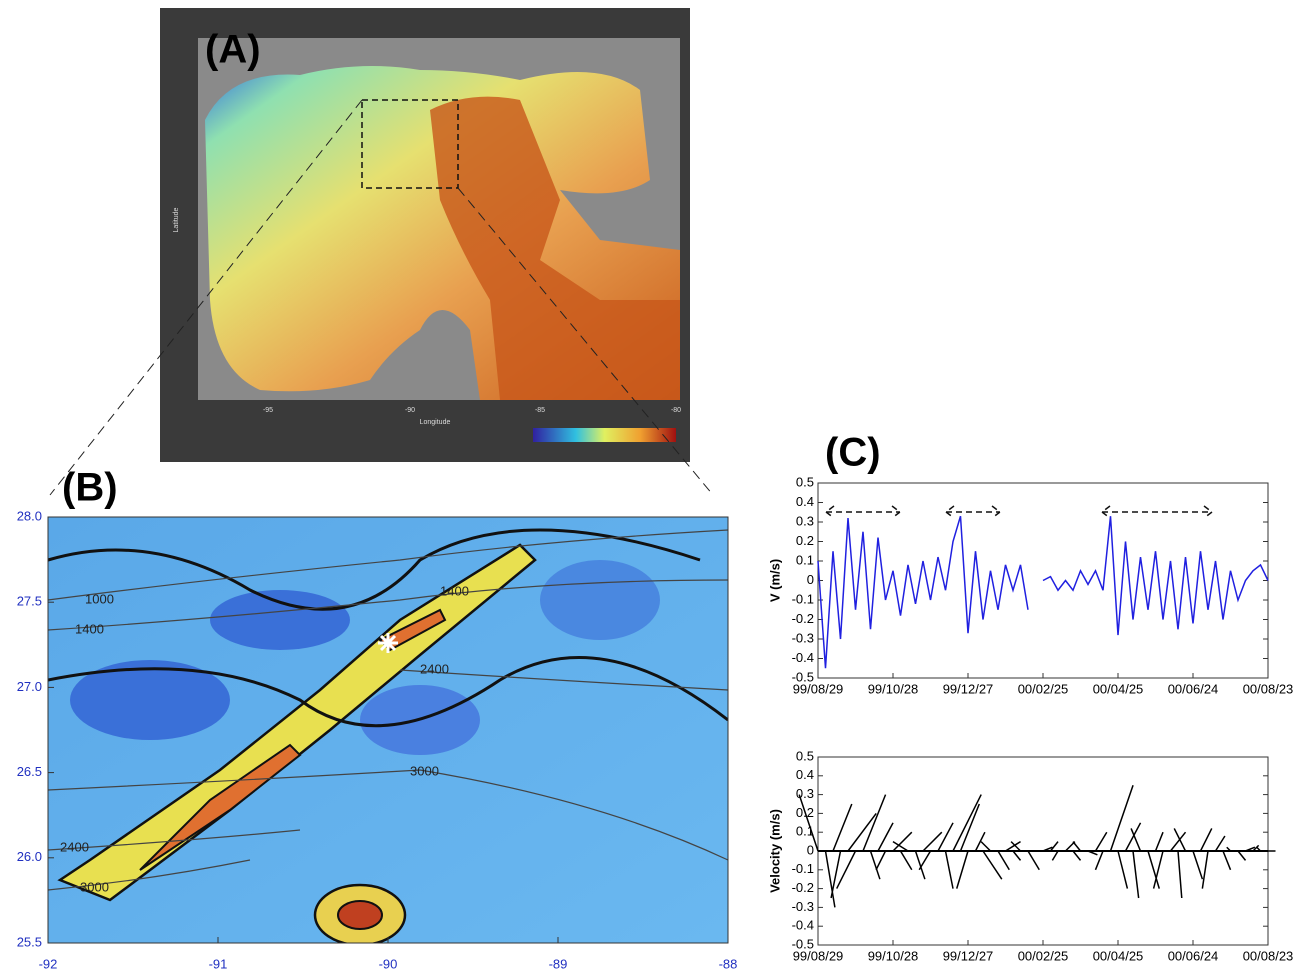 The image size is (1309, 975). What do you see at coordinates (435, 422) in the screenshot?
I see `map-x-title: Longitude` at bounding box center [435, 422].